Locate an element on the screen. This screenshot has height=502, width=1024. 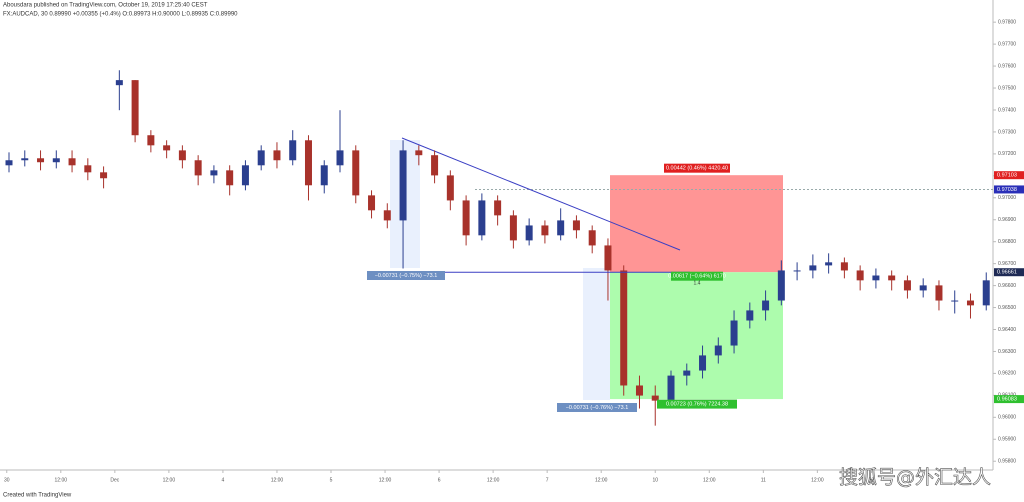
x-tick-label: 6 is located at coordinates (439, 480).